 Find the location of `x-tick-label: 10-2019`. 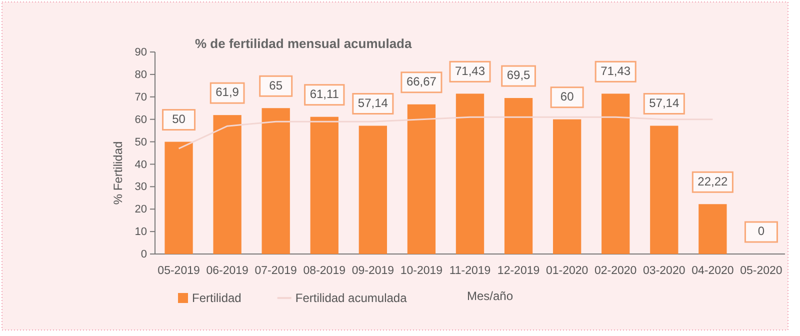

x-tick-label: 10-2019 is located at coordinates (421, 271).